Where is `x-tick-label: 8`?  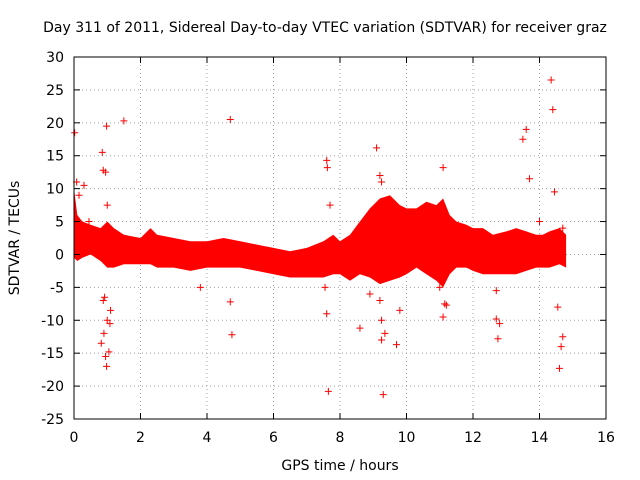 x-tick-label: 8 is located at coordinates (340, 438).